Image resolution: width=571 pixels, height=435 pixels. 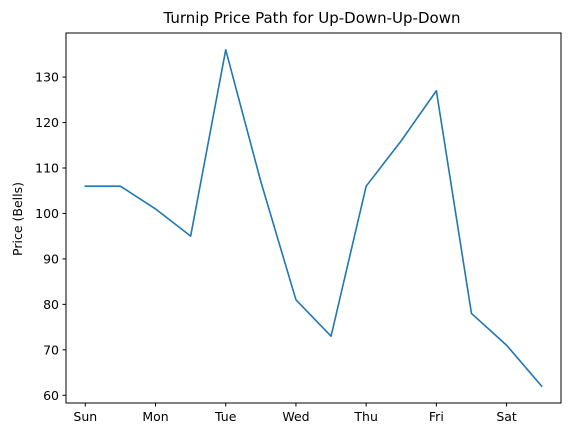 What do you see at coordinates (47, 122) in the screenshot?
I see `y-tick-label: 120` at bounding box center [47, 122].